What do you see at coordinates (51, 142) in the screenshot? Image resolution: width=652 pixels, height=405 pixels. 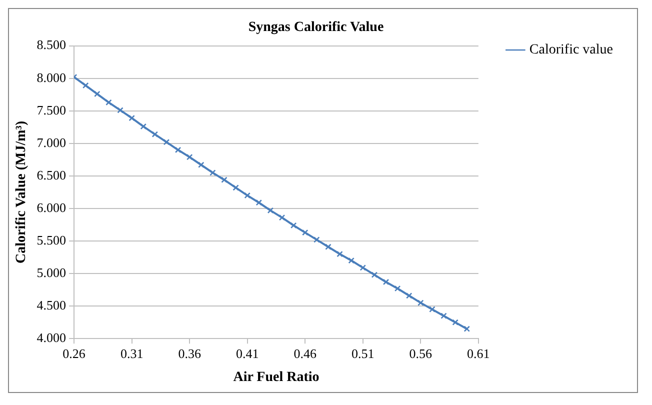 I see `y-tick-label: 7.000` at bounding box center [51, 142].